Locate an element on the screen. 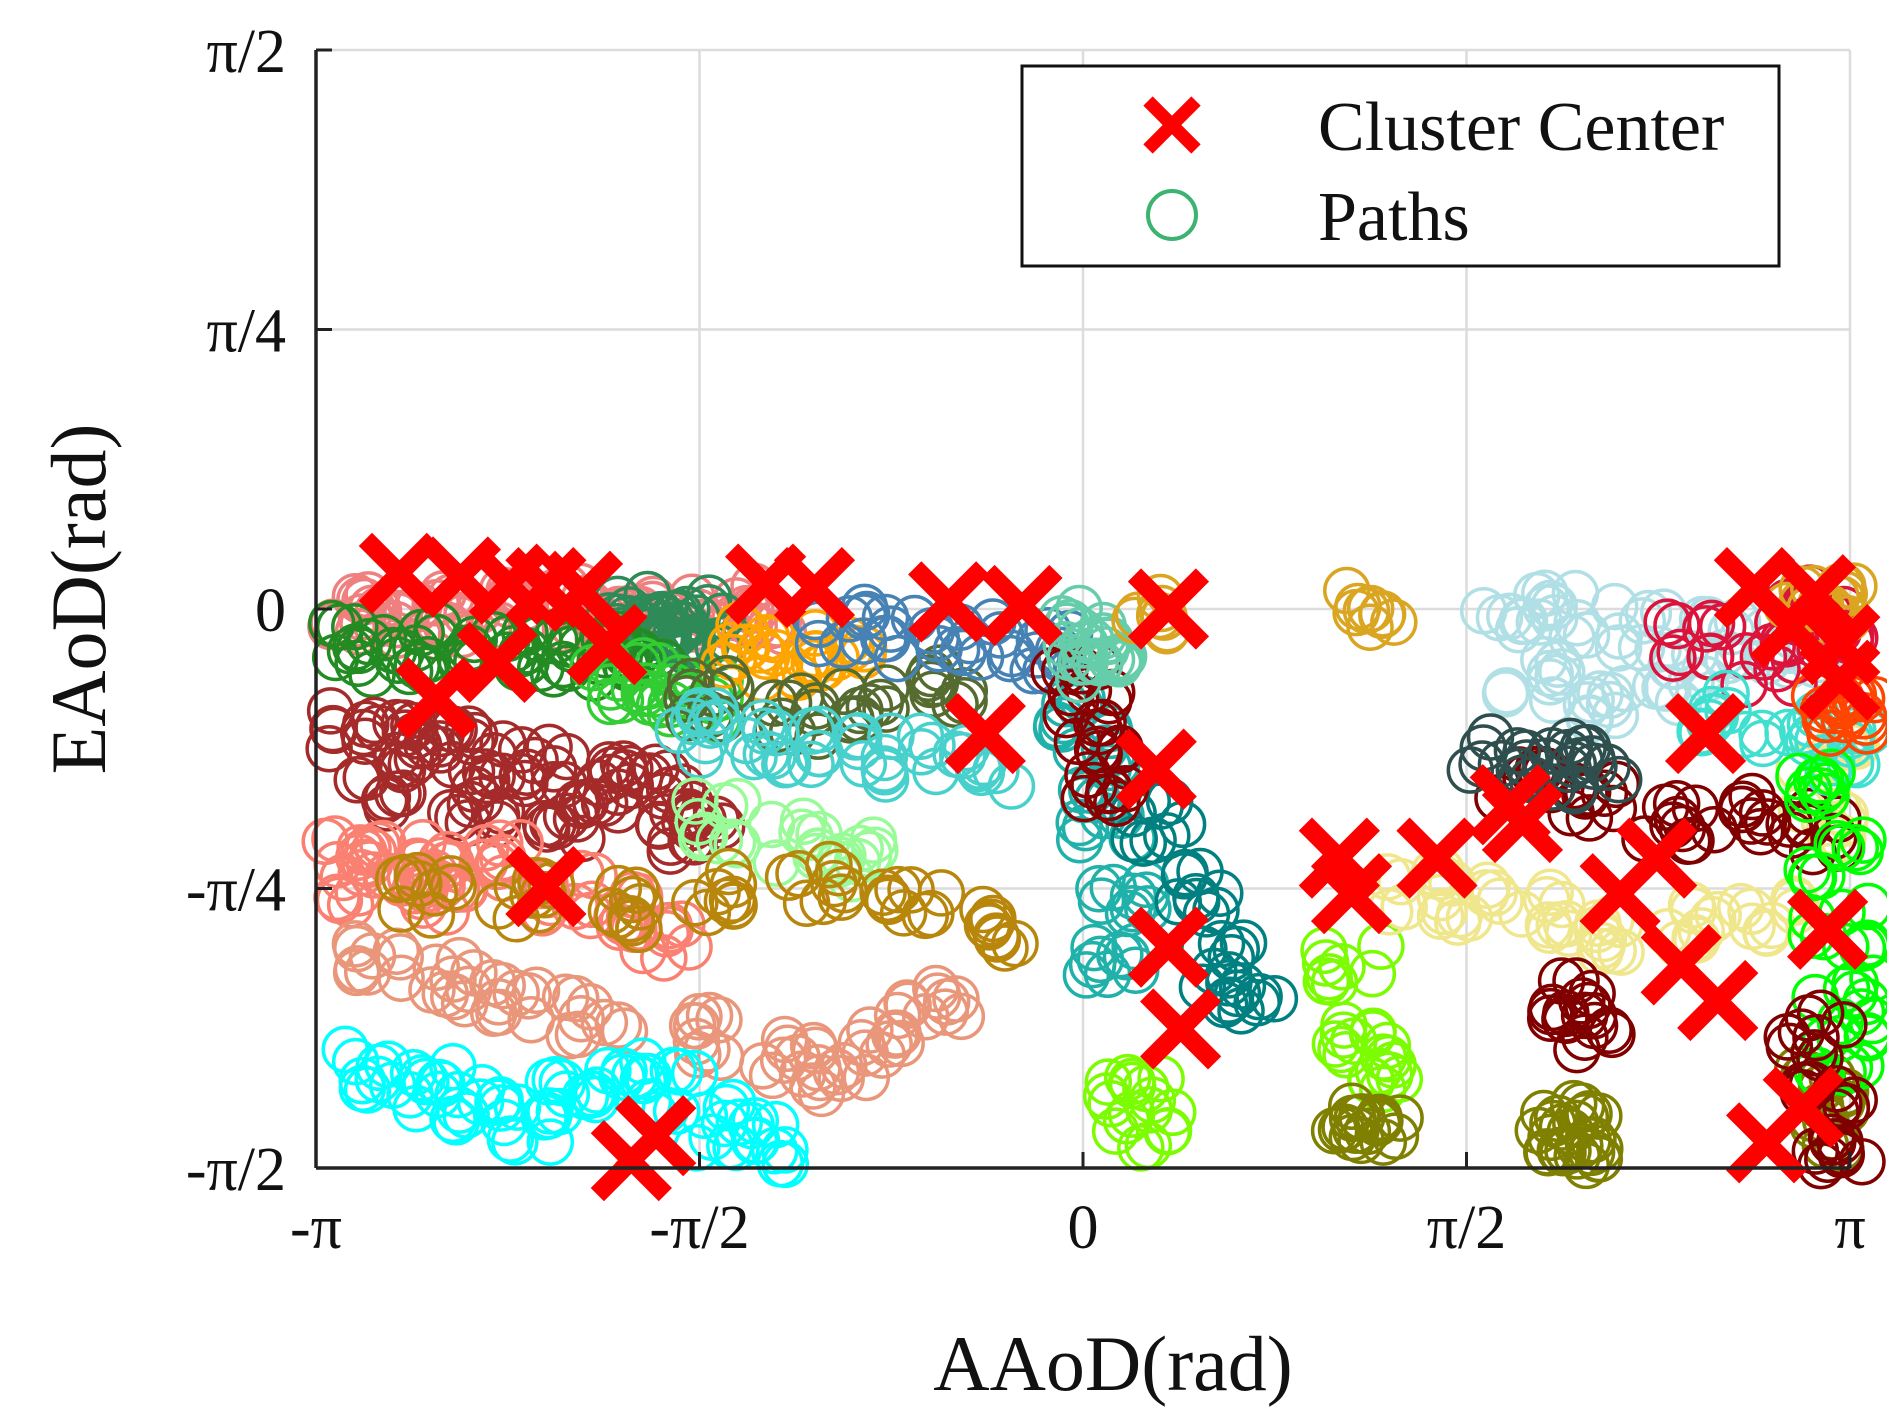 Image resolution: width=1887 pixels, height=1419 pixels. x-tick-label: π/2 is located at coordinates (1467, 1228).